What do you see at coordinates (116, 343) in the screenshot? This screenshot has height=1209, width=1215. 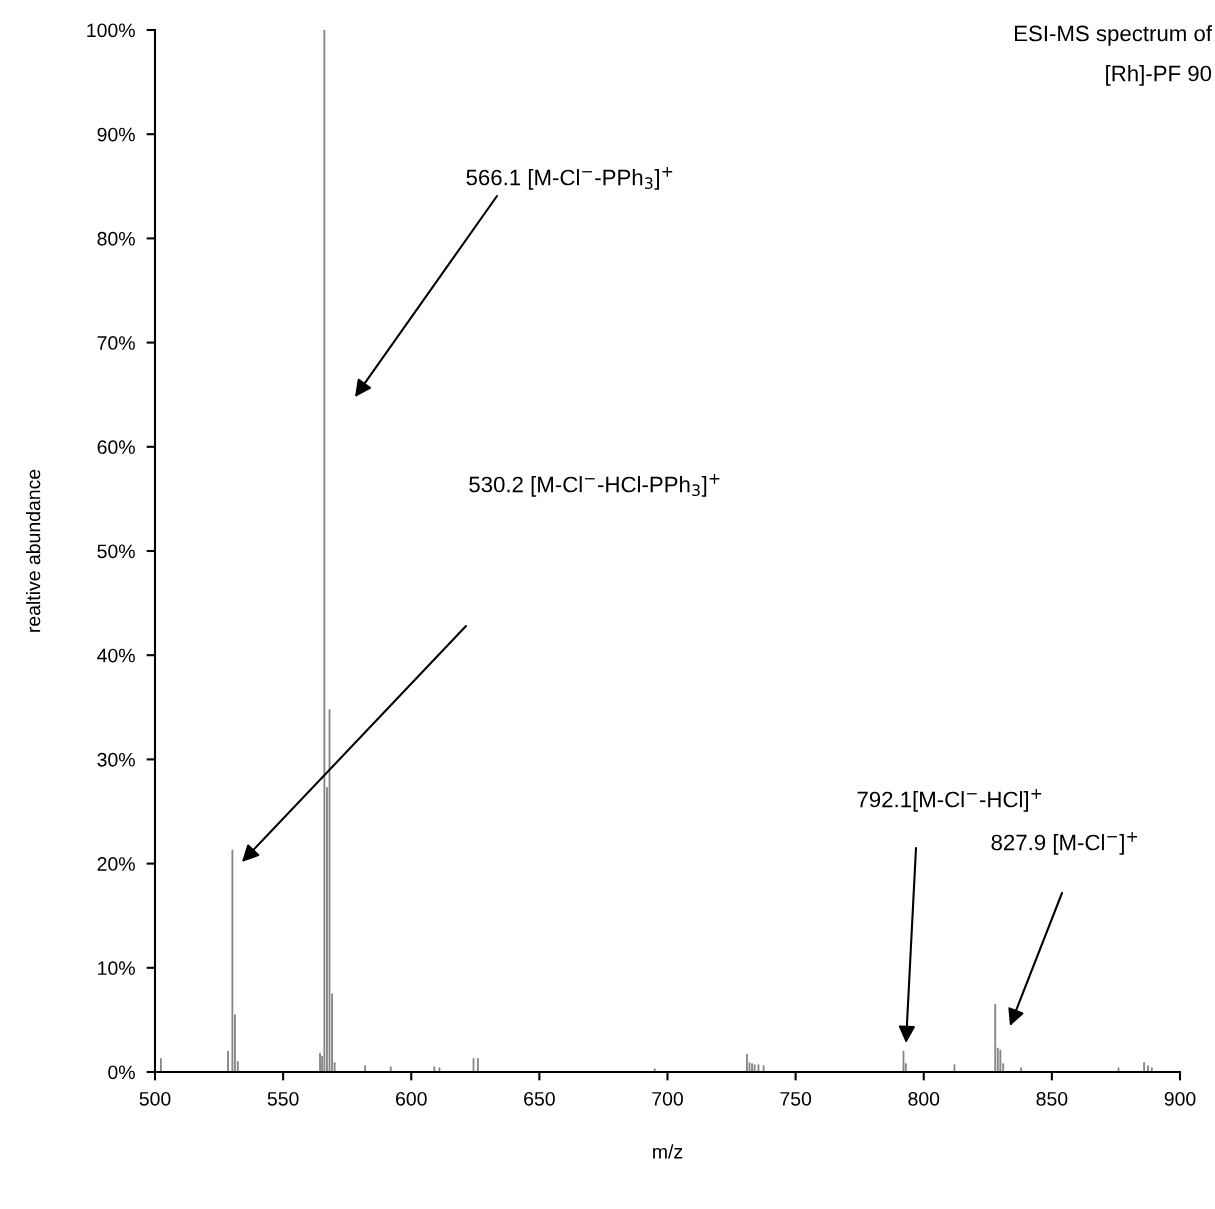 I see `y-tick-label: 70%` at bounding box center [116, 343].